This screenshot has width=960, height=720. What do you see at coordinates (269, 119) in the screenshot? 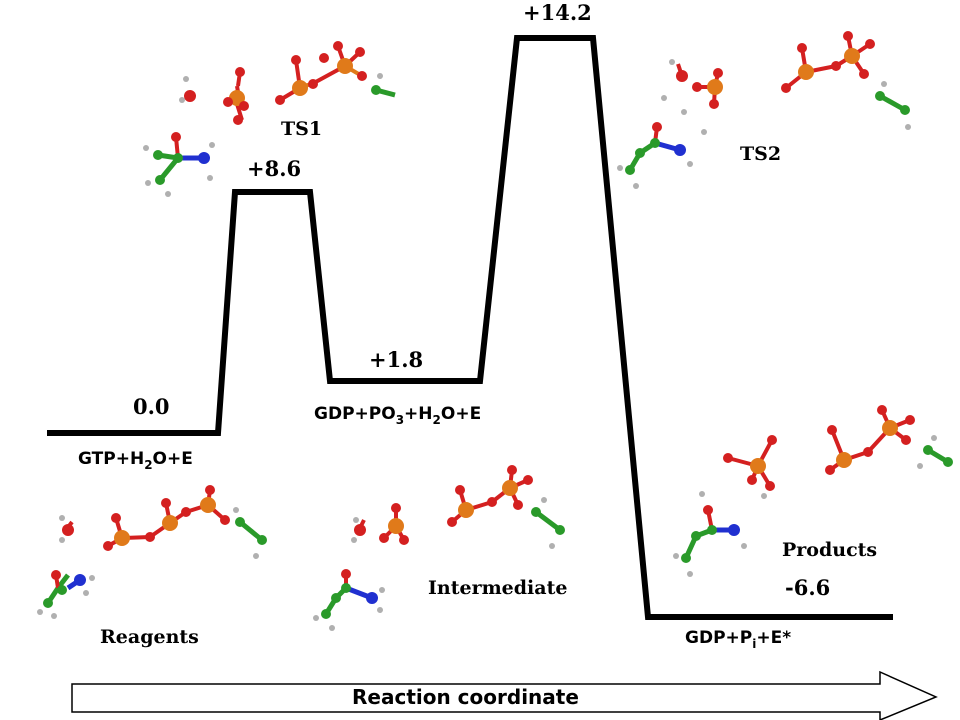
I see `molecule-ts1: TS1` at bounding box center [269, 119].